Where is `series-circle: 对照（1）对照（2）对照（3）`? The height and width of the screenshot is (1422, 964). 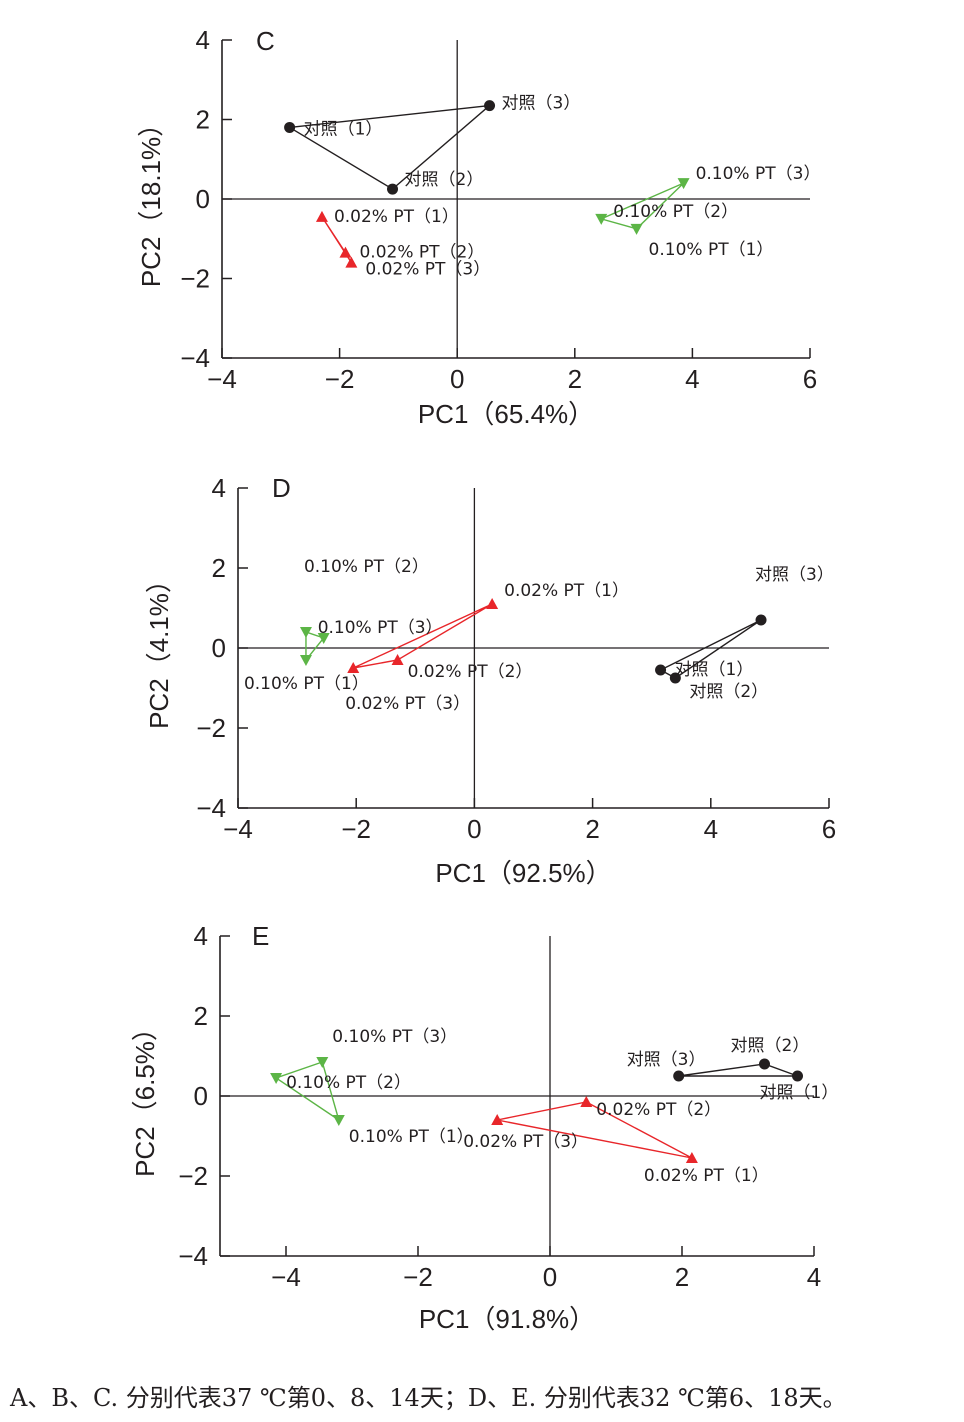 series-circle: 对照（1）对照（2）对照（3） is located at coordinates (432, 144).